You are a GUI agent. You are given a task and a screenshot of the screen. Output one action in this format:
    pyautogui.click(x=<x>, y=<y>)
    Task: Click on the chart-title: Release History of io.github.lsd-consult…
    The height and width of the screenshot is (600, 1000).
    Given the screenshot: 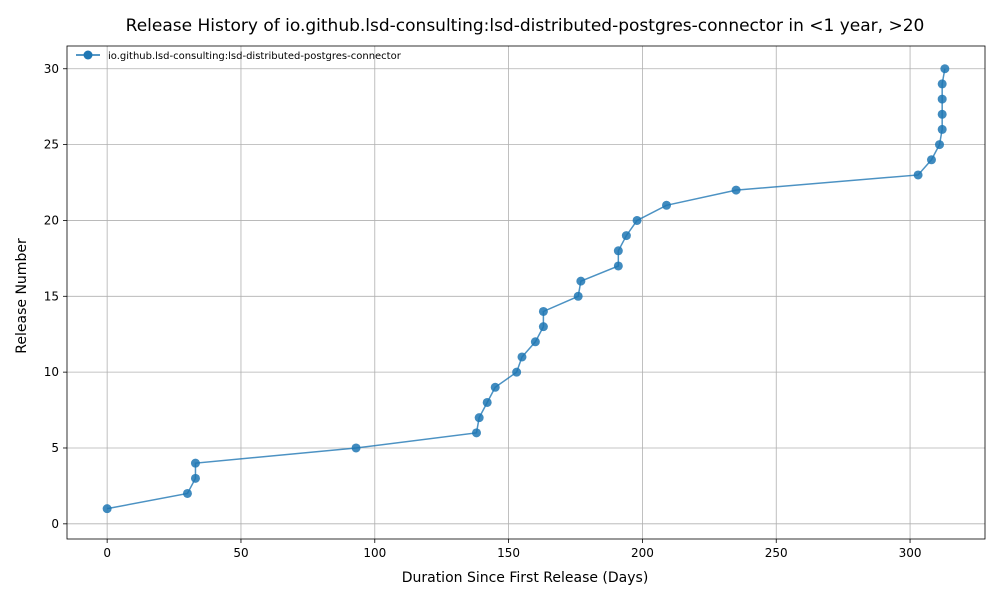 What is the action you would take?
    pyautogui.click(x=525, y=26)
    